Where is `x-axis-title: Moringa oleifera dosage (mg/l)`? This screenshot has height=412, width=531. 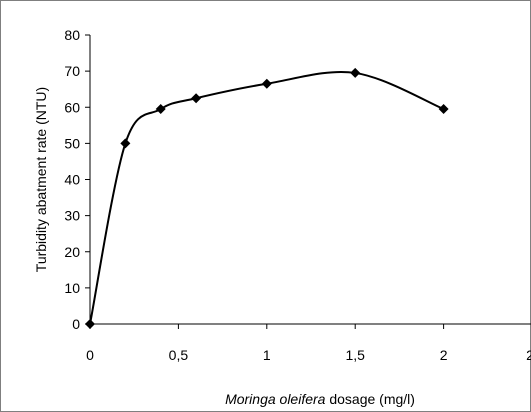
x-axis-title: Moringa oleifera dosage (mg/l) is located at coordinates (320, 399).